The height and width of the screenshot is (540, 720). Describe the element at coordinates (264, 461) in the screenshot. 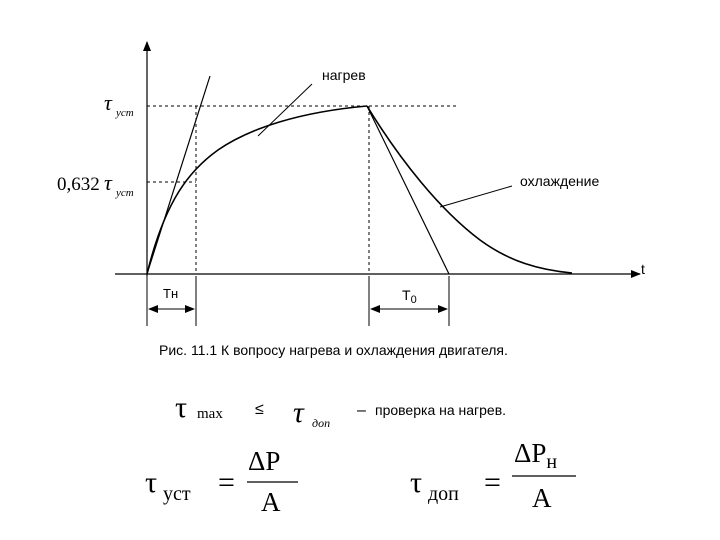

I see `formula1-numerator: ΔP` at that location.